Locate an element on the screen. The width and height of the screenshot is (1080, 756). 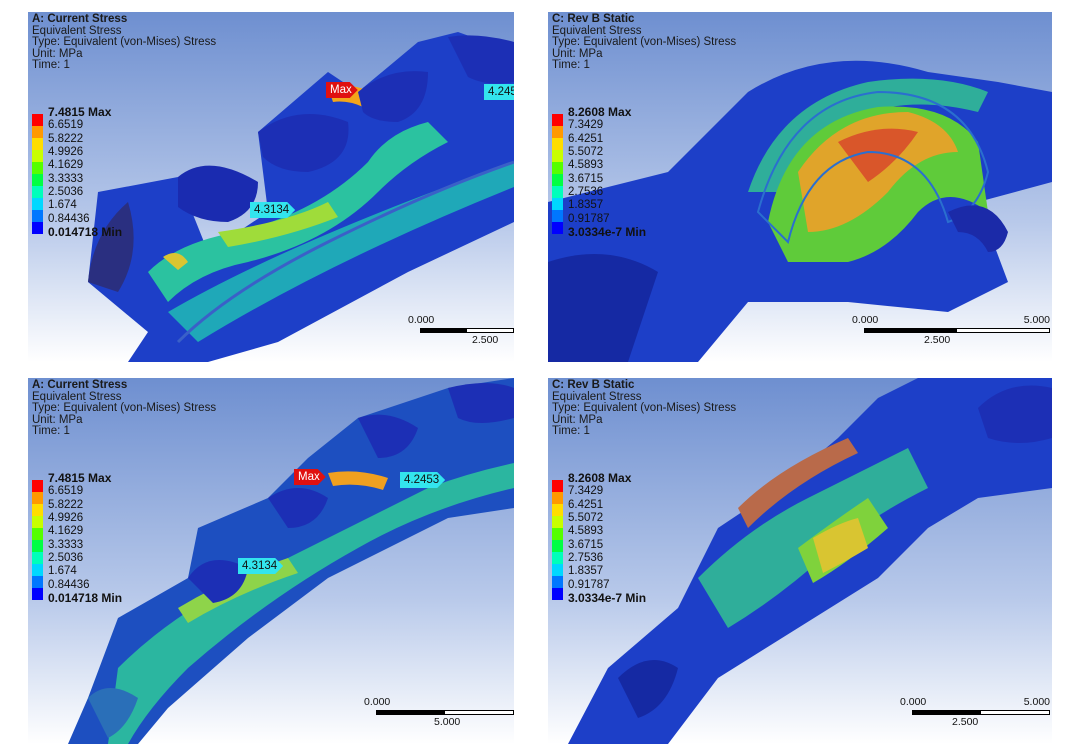
probe-label: 4.245 is located at coordinates (499, 92).